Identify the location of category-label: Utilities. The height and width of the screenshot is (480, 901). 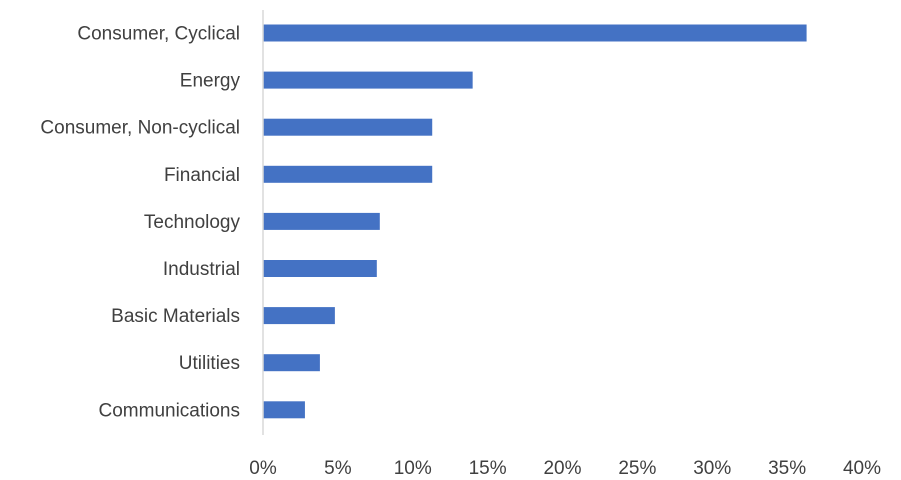
(209, 363).